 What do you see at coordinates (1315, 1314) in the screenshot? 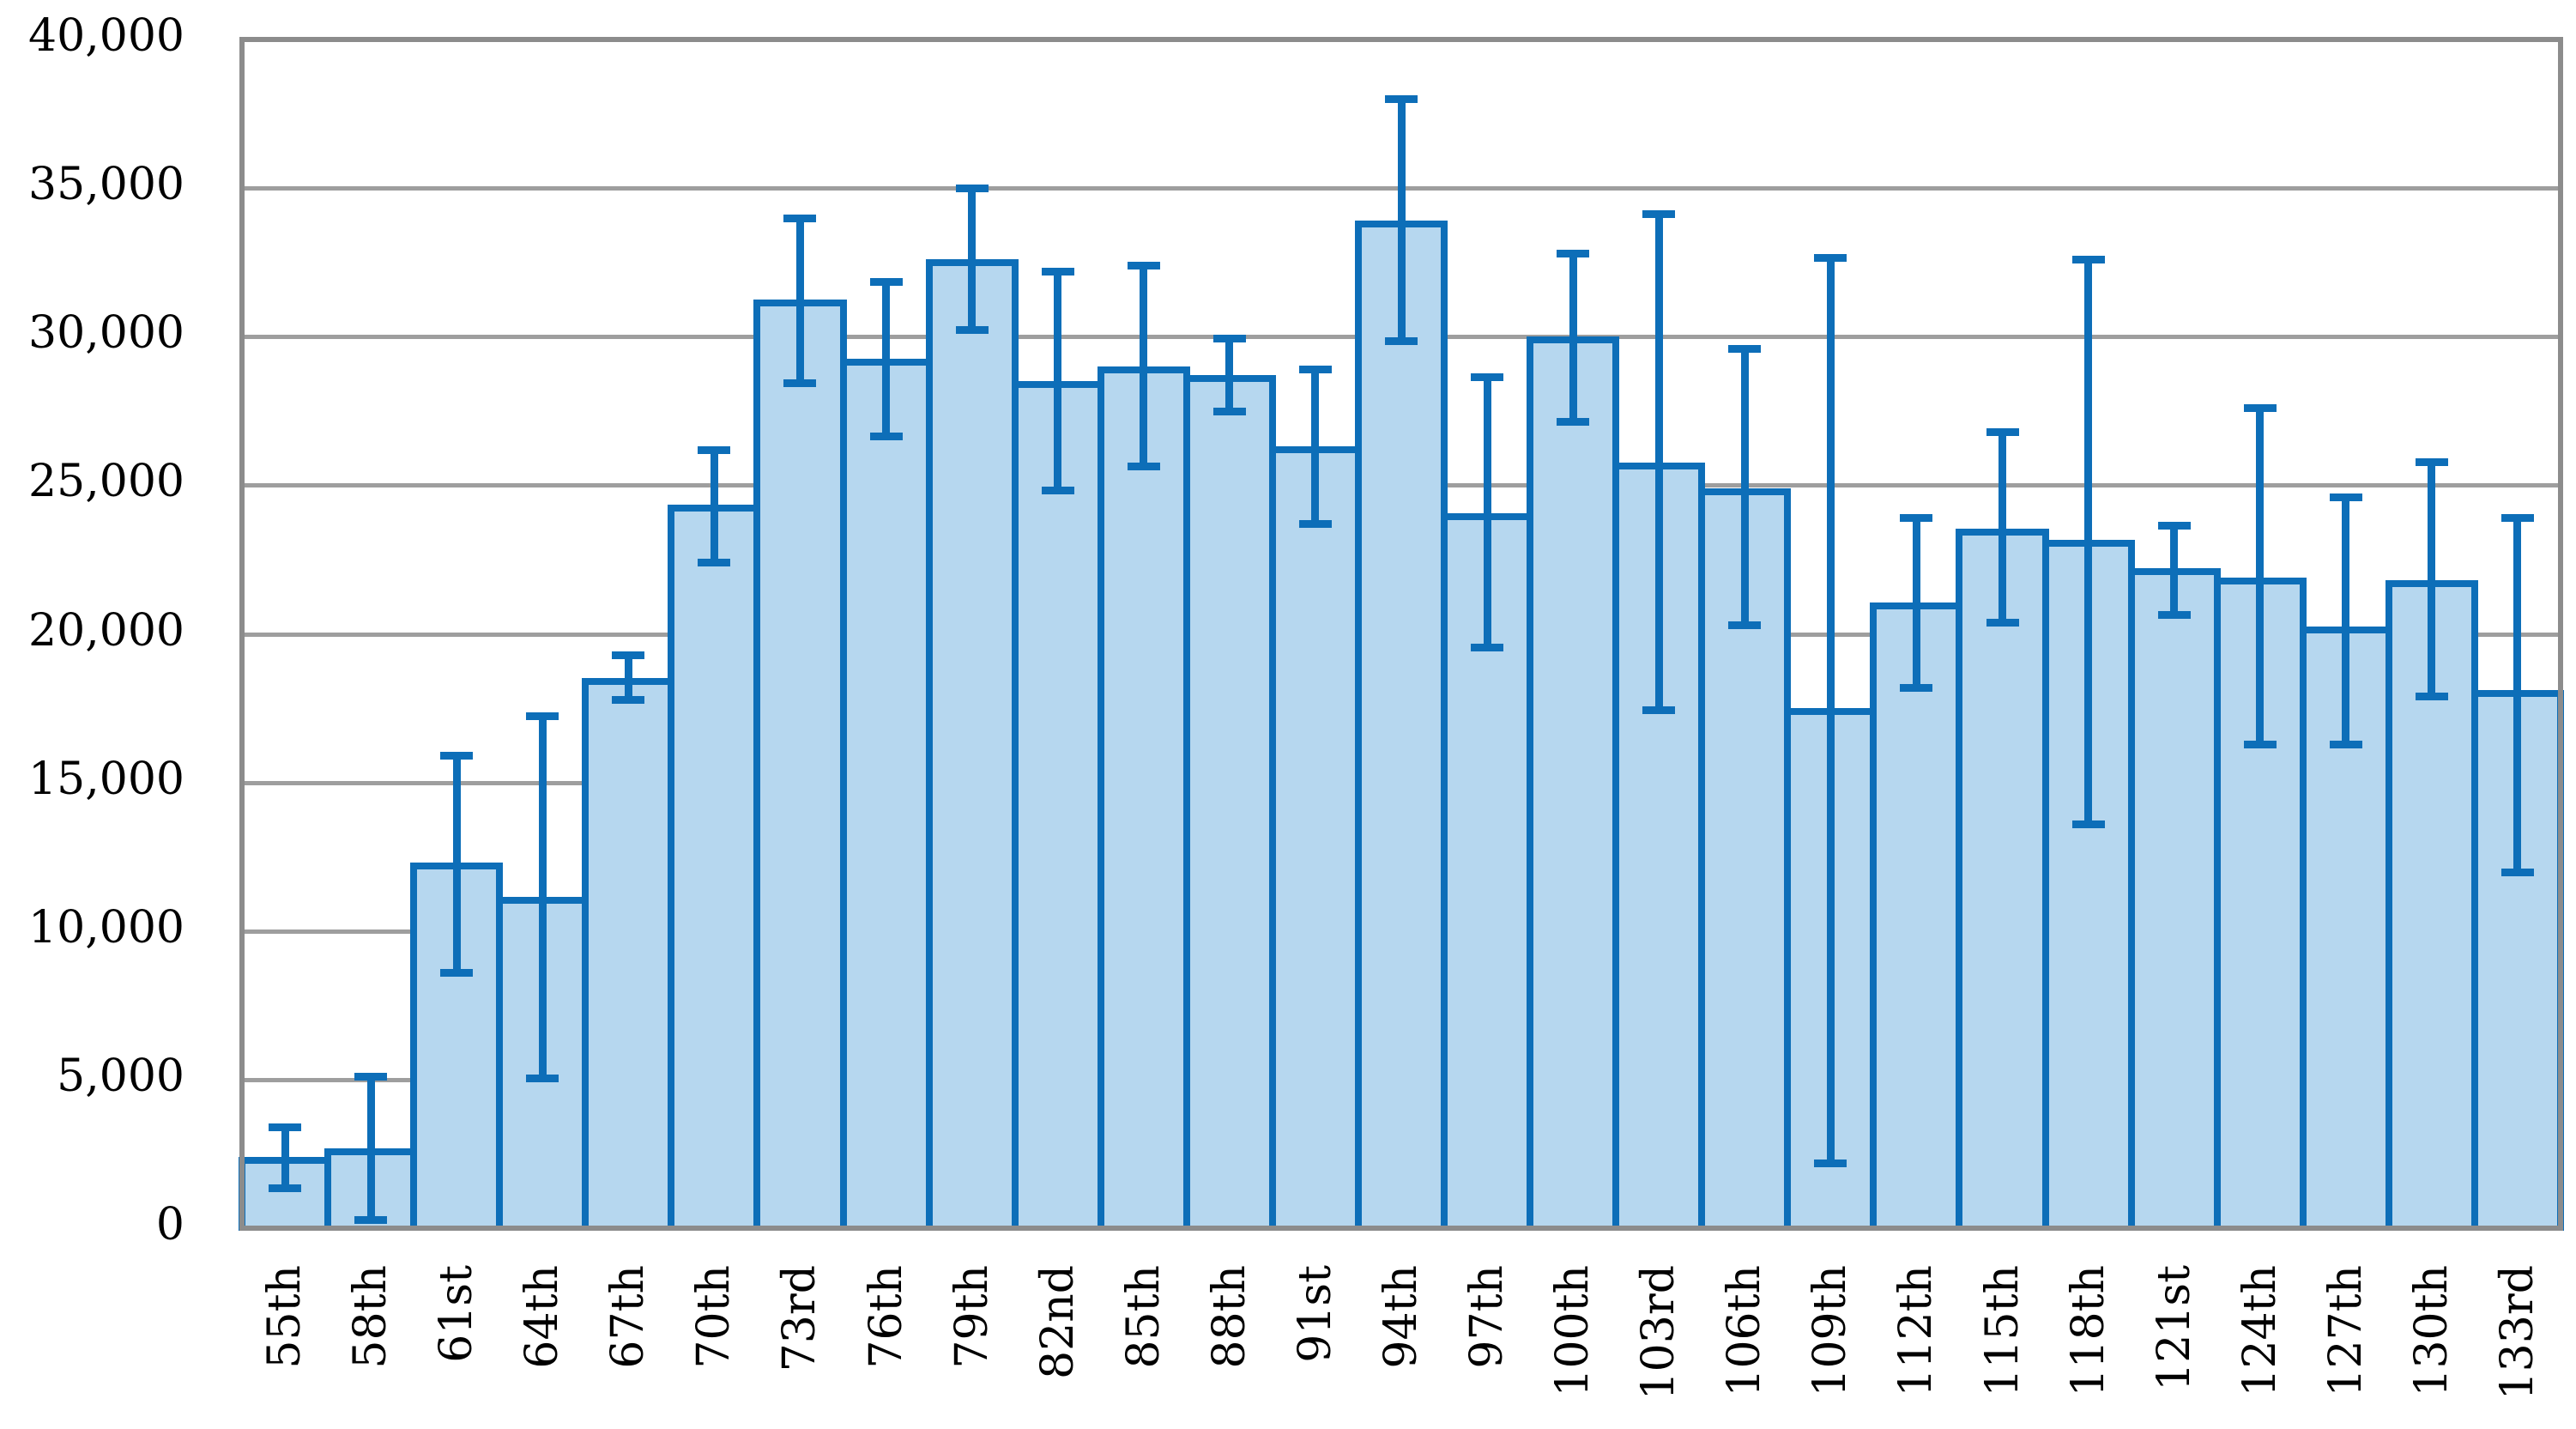
I see `x-tick-label-text: 91st` at bounding box center [1315, 1314].